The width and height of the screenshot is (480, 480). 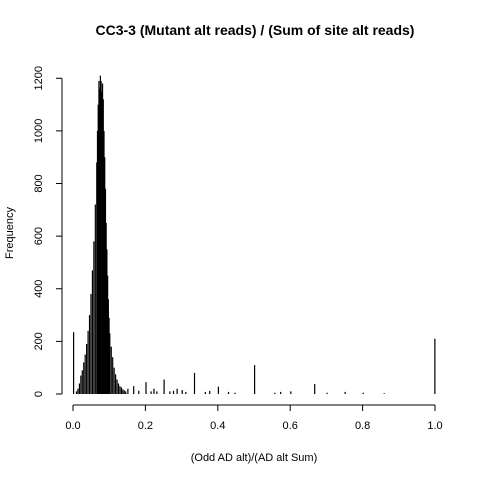 I want to click on x-axis: 0.0 0.2 0.4 0.6 0.8 1.0, so click(x=254, y=418).